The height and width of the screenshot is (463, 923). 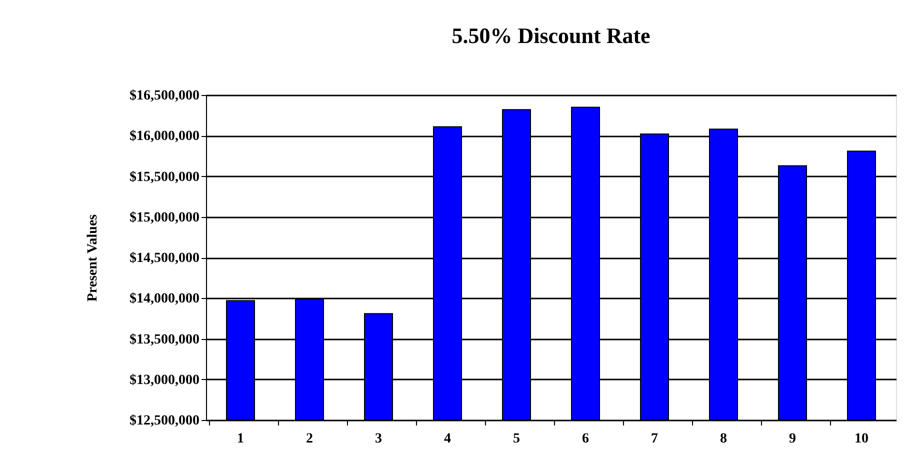 What do you see at coordinates (165, 299) in the screenshot?
I see `y-tick-label: $14,000,000` at bounding box center [165, 299].